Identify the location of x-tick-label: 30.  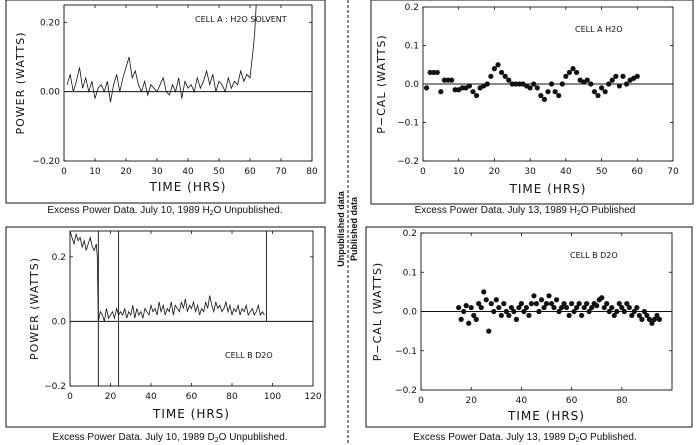
(157, 172).